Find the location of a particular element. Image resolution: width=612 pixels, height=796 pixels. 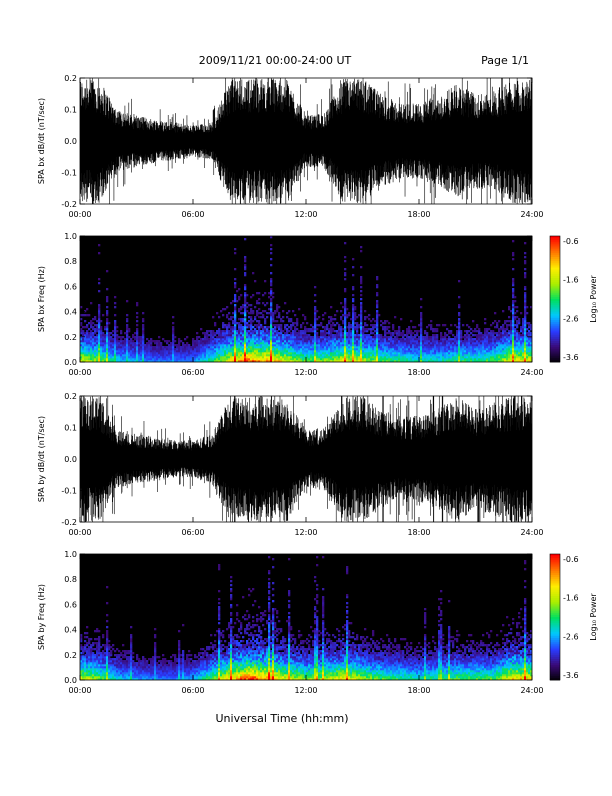

y-axis-label: SPA by Freq (Hz) is located at coordinates (41, 617).